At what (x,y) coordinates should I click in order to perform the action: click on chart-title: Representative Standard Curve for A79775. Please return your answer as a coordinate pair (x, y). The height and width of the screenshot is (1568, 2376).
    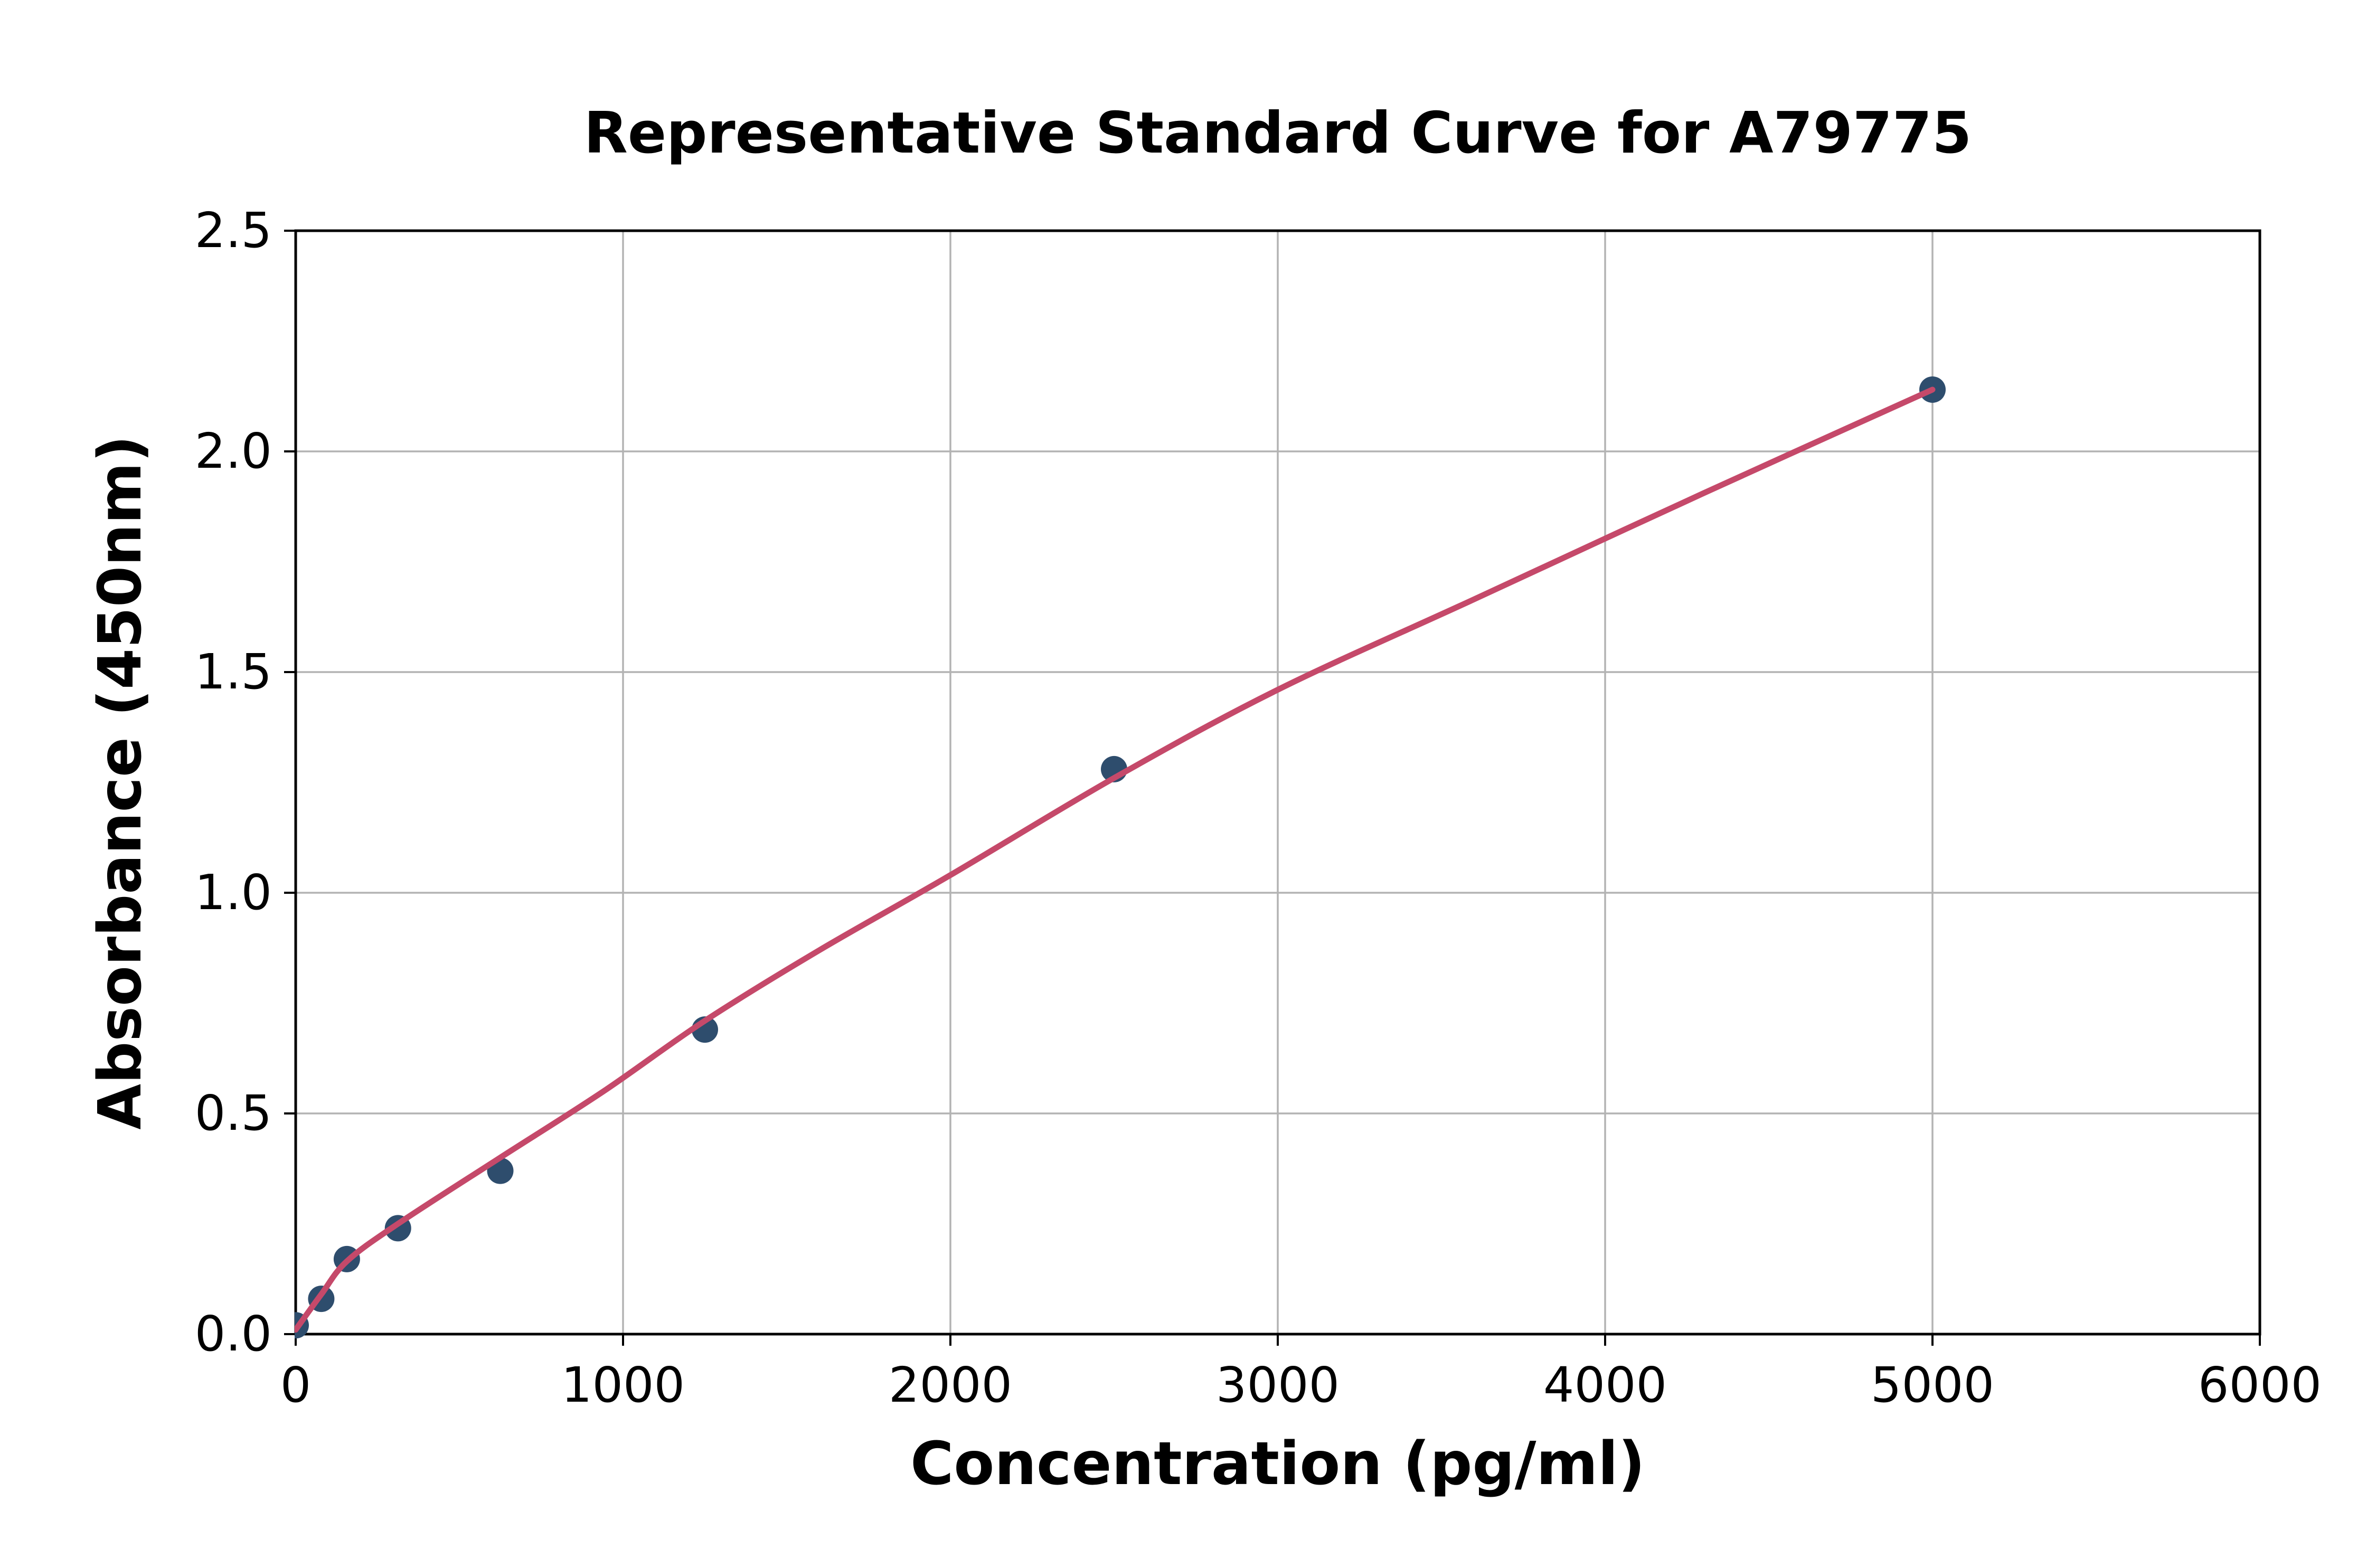
    Looking at the image, I should click on (1278, 133).